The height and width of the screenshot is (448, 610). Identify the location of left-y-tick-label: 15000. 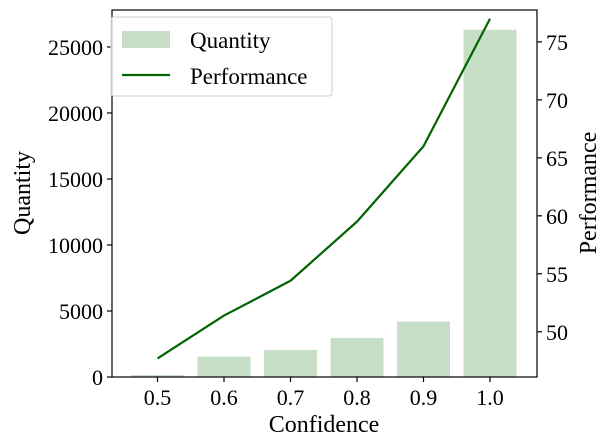
(75, 179).